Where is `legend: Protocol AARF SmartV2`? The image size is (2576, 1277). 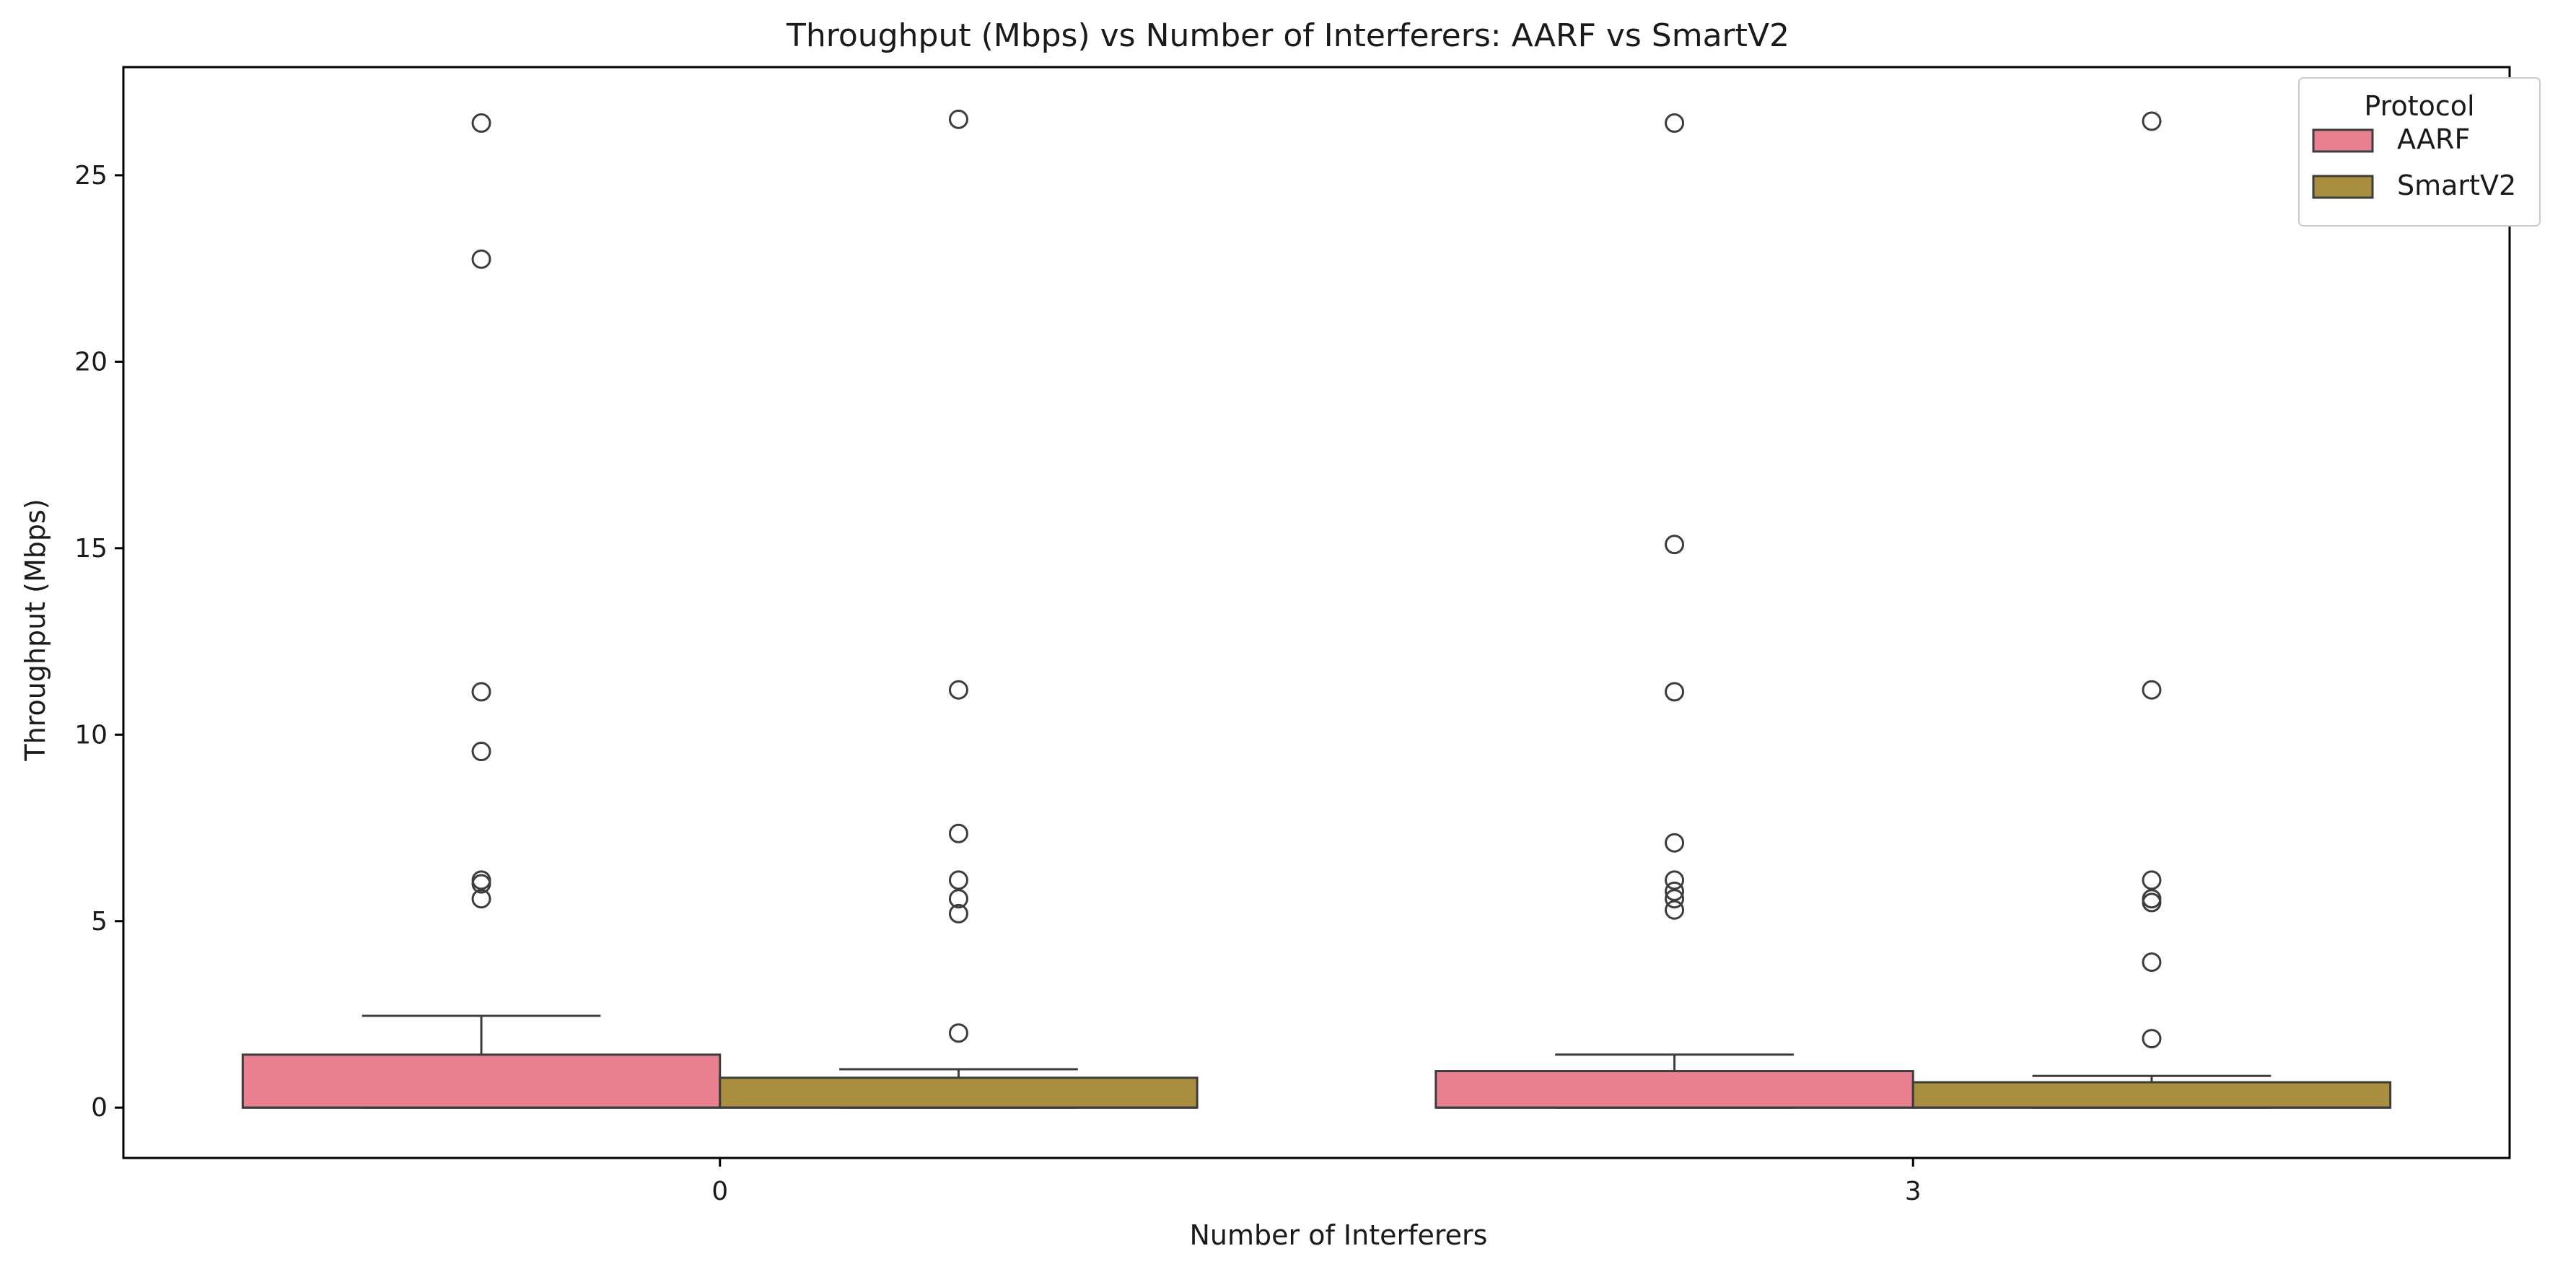 legend: Protocol AARF SmartV2 is located at coordinates (2419, 152).